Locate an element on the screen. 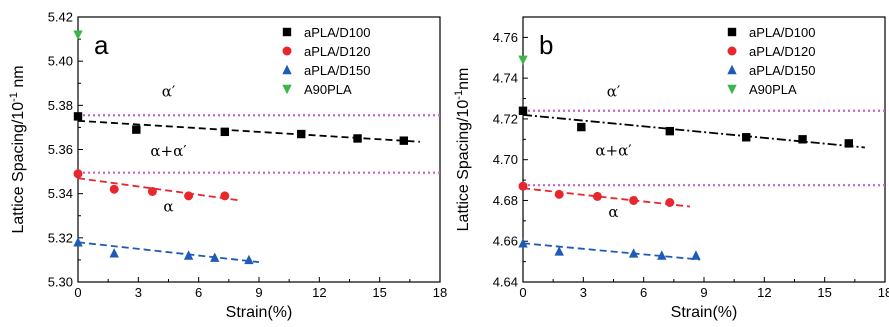 The image size is (889, 327). y-tick-label: 4.68 is located at coordinates (505, 200).